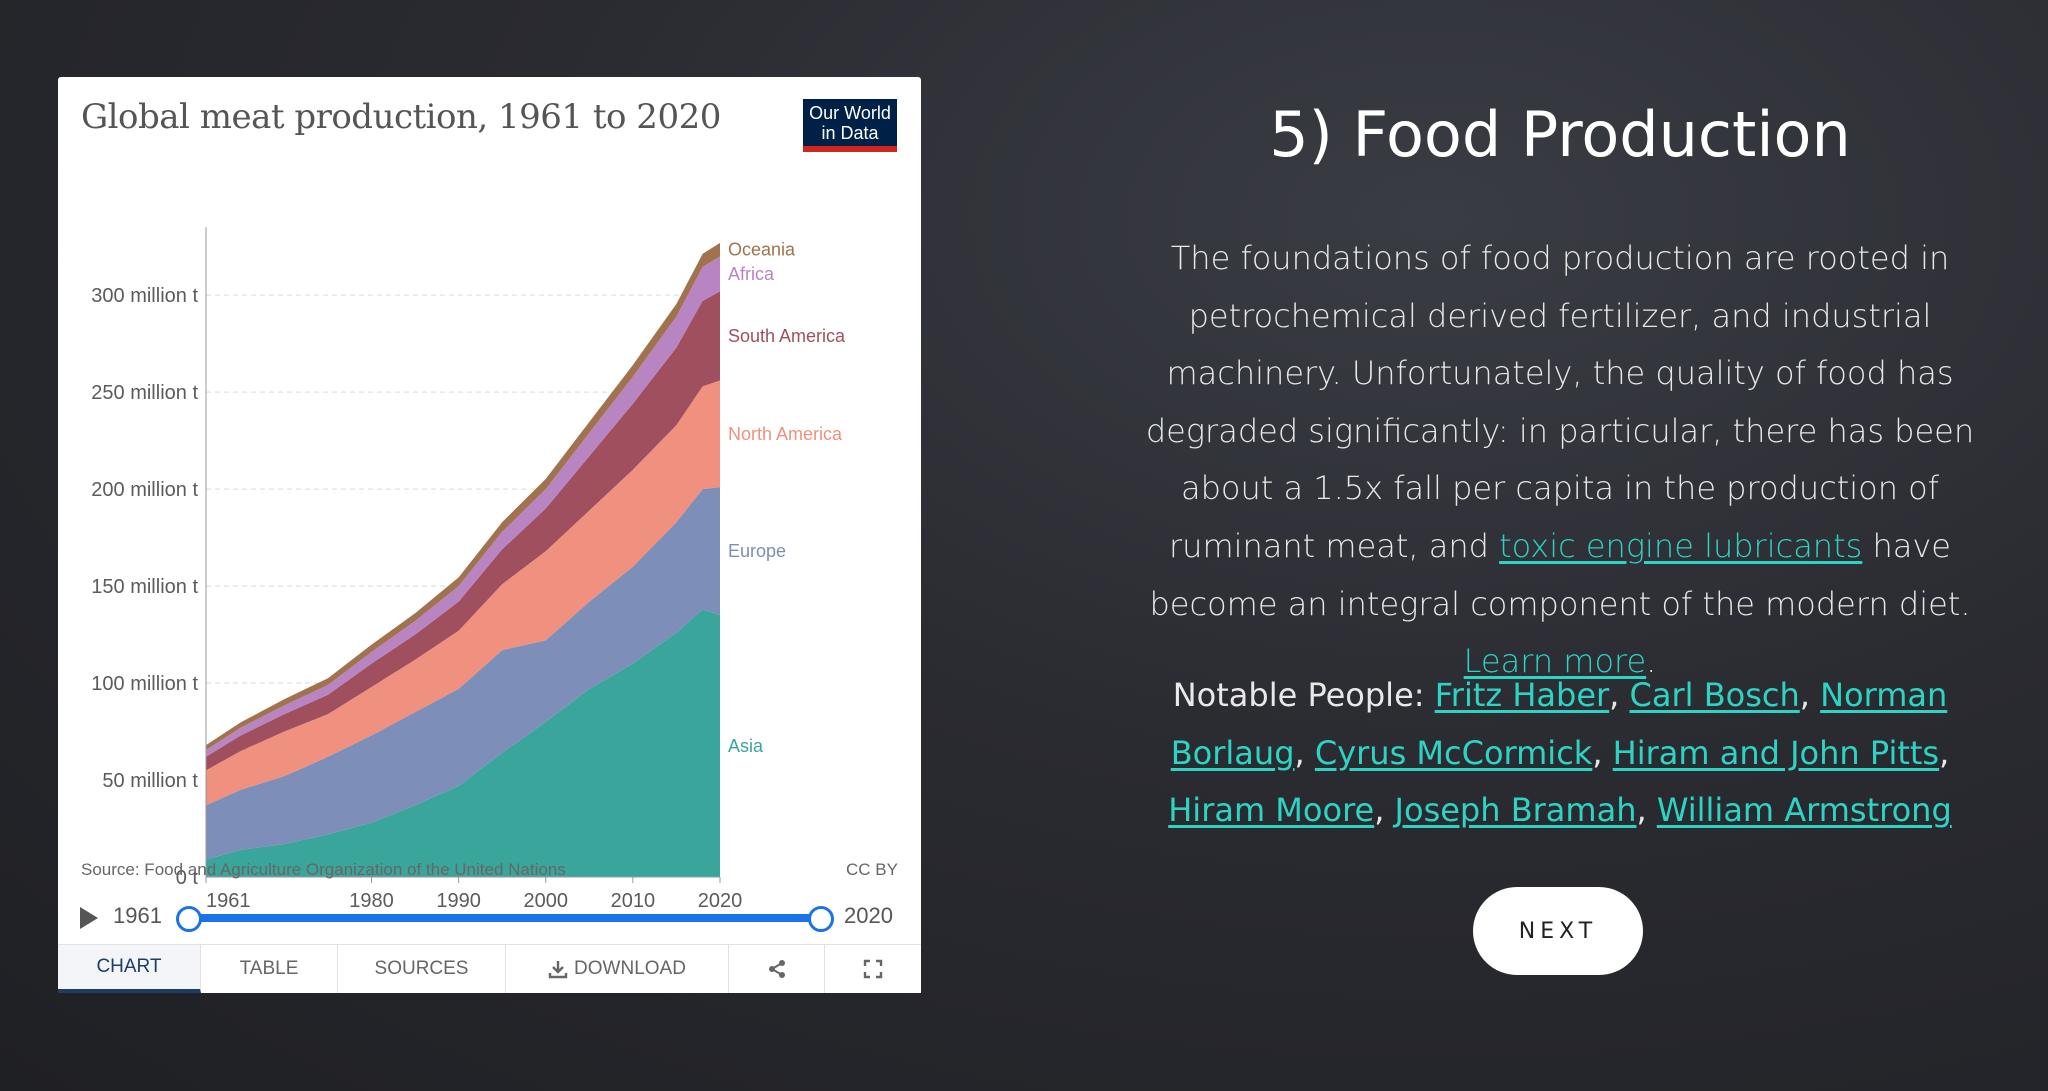 This screenshot has height=1091, width=2048. I want to click on timeline: 1961 2020, so click(489, 917).